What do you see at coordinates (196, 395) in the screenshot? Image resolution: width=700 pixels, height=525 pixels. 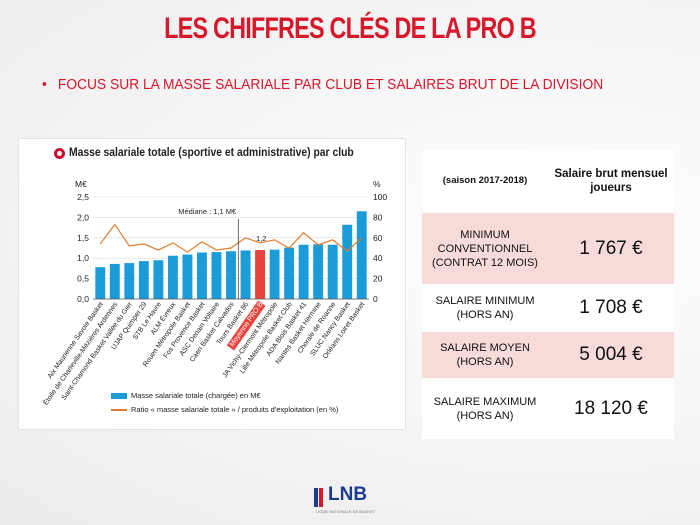 I see `legend-bar-label: Masse salariale totale (chargée) en M€` at bounding box center [196, 395].